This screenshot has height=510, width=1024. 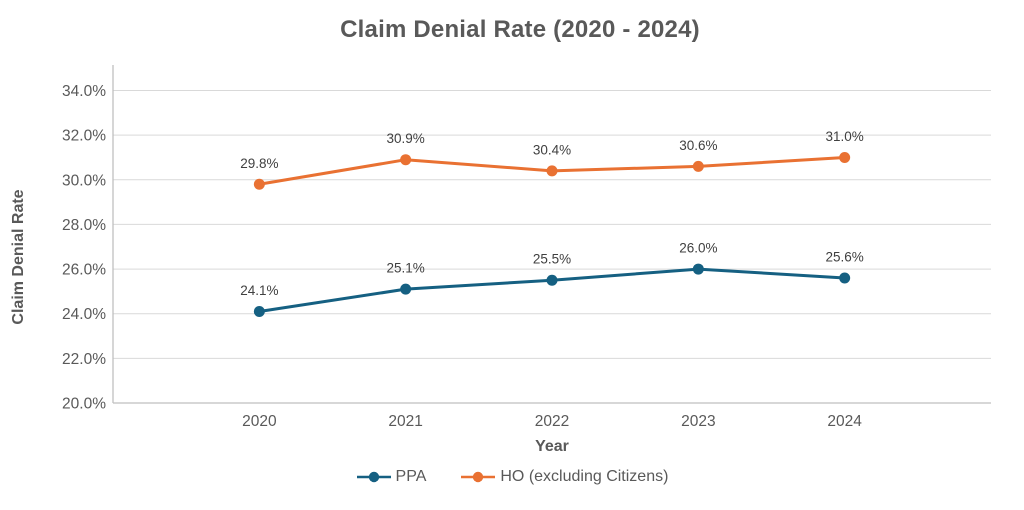 What do you see at coordinates (584, 476) in the screenshot?
I see `legend-label-ho: HO (excluding Citizens)` at bounding box center [584, 476].